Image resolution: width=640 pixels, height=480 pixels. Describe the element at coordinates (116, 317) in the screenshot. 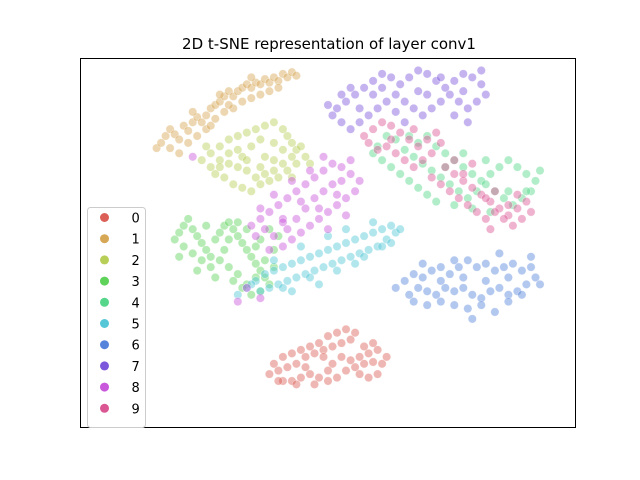

I see `legend: 0 1 2 3 4 5 6 7 8 9` at that location.